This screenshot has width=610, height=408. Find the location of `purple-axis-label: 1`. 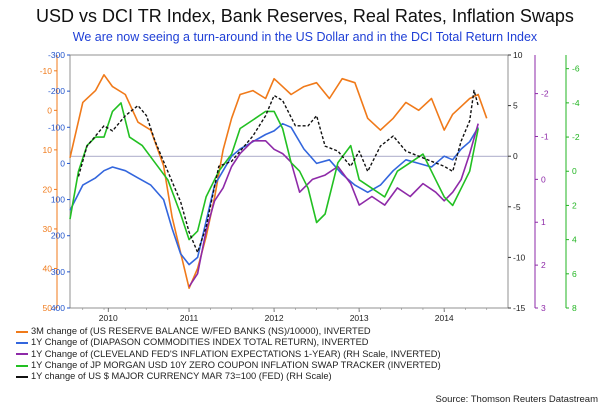

purple-axis-label: 1 is located at coordinates (543, 222).